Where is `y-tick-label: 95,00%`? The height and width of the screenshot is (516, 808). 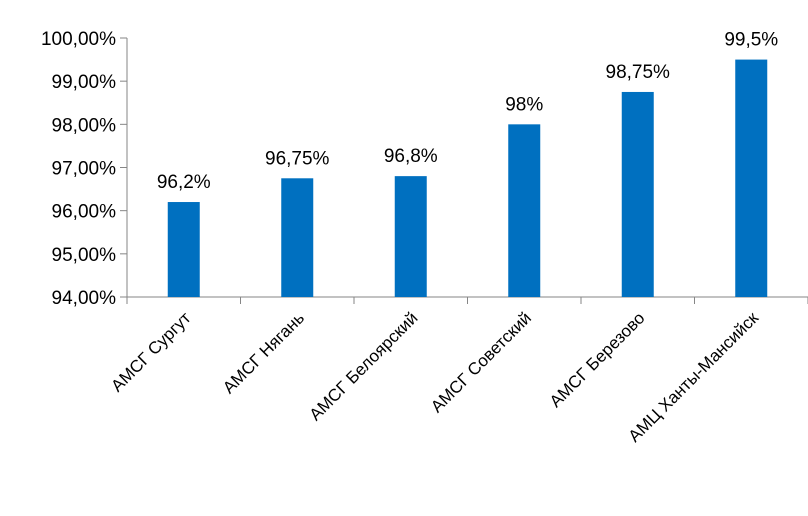
y-tick-label: 95,00% is located at coordinates (84, 255).